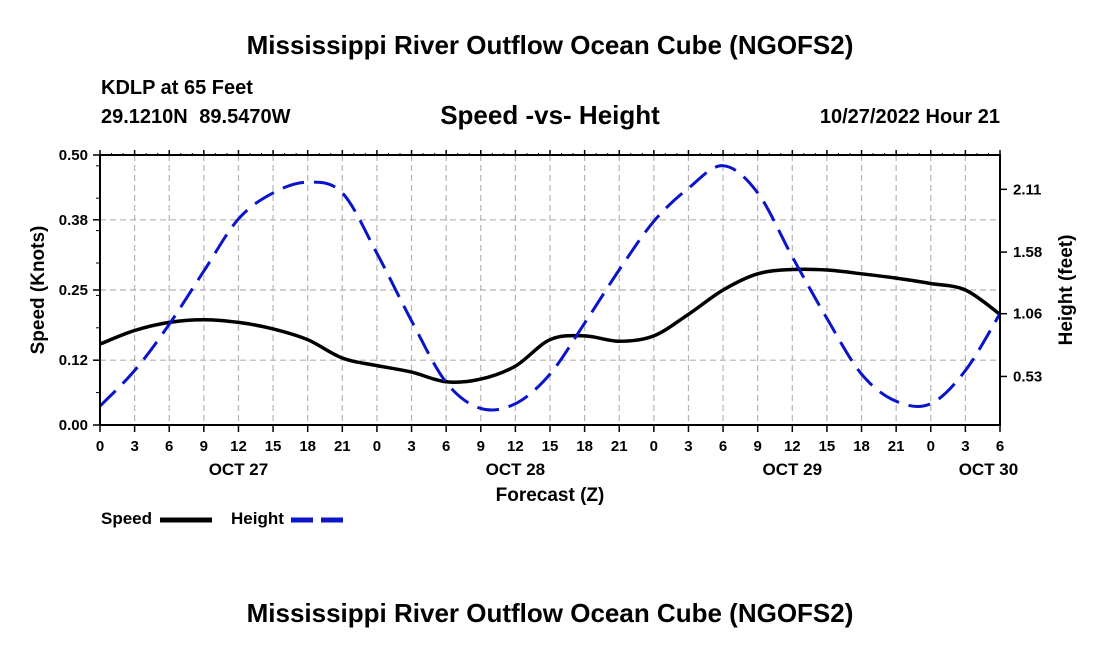 The height and width of the screenshot is (650, 1100). What do you see at coordinates (257, 518) in the screenshot?
I see `legend-height-label: Height` at bounding box center [257, 518].